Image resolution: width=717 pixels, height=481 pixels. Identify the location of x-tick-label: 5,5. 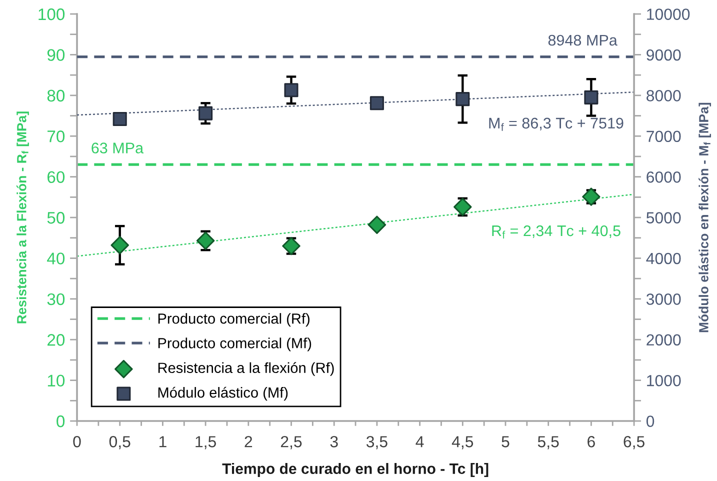
(548, 443).